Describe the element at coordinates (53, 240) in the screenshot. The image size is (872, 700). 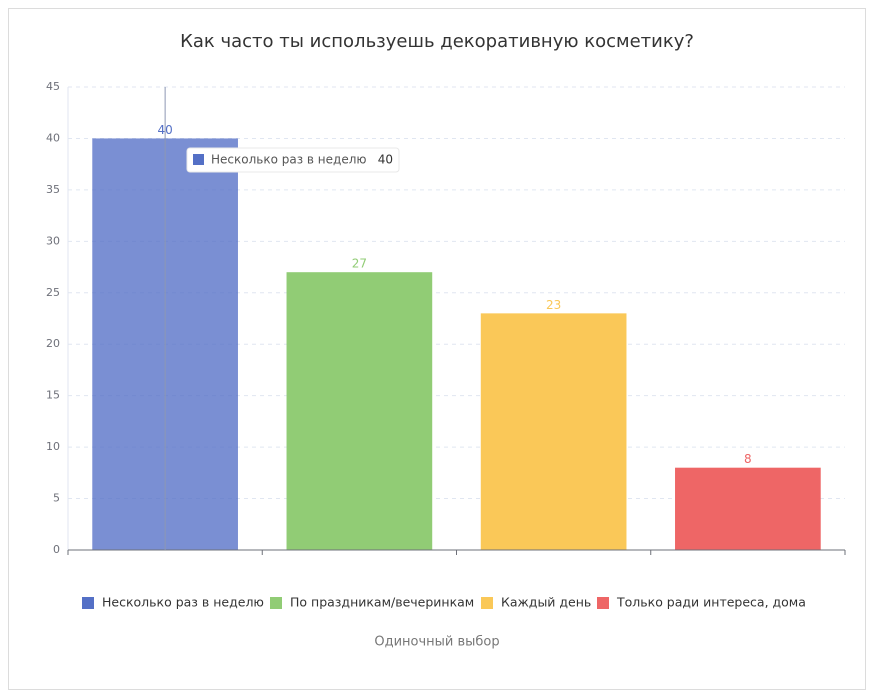
I see `y-tick-label: 30` at that location.